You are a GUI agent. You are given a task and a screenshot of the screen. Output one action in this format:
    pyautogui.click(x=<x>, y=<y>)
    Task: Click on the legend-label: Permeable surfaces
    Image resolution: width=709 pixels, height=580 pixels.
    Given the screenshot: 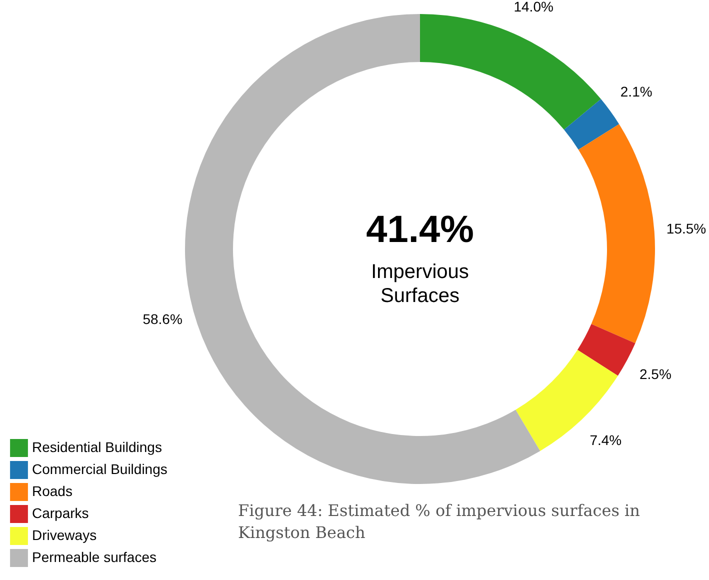 What is the action you would take?
    pyautogui.click(x=94, y=557)
    